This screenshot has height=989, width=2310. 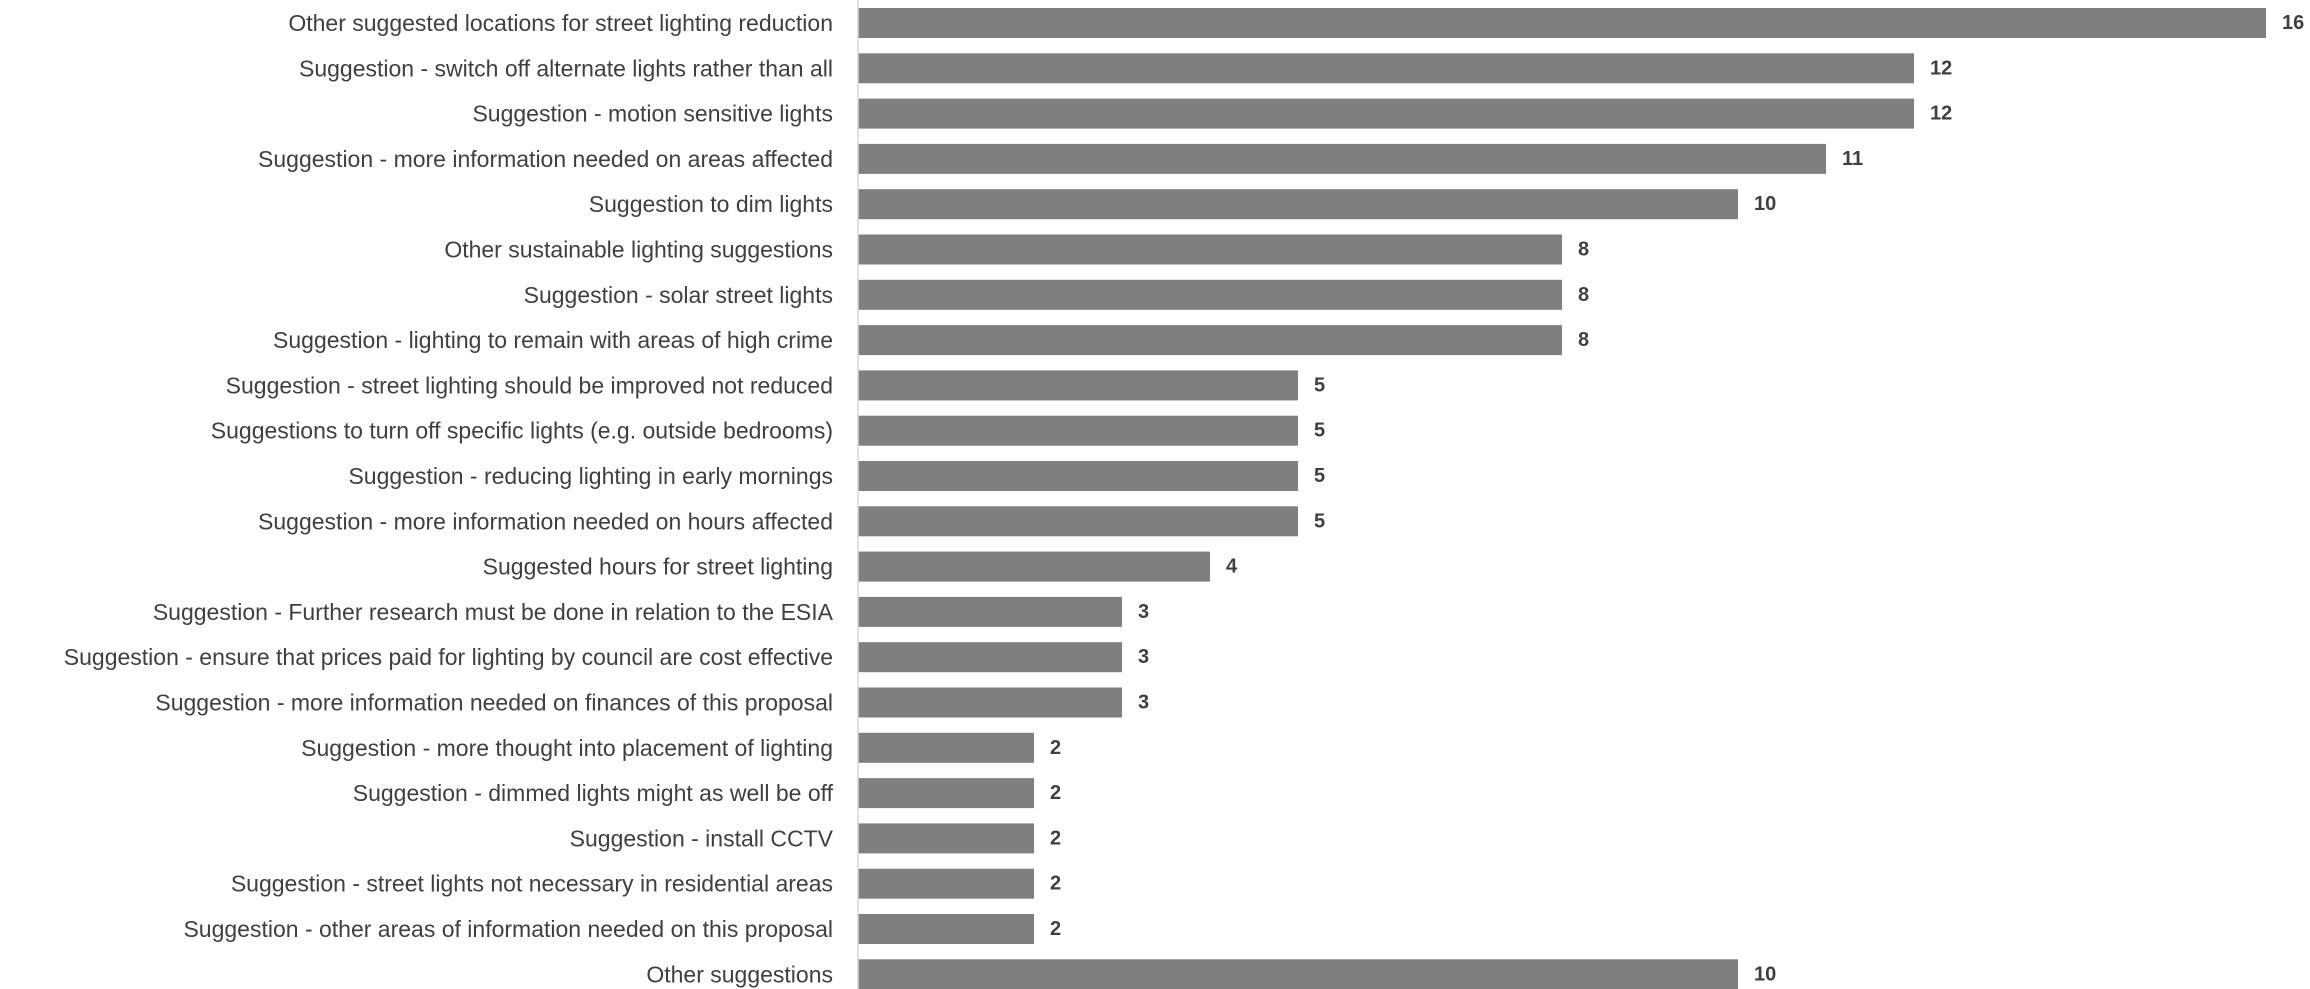 I want to click on value-label: 16, so click(x=2293, y=23).